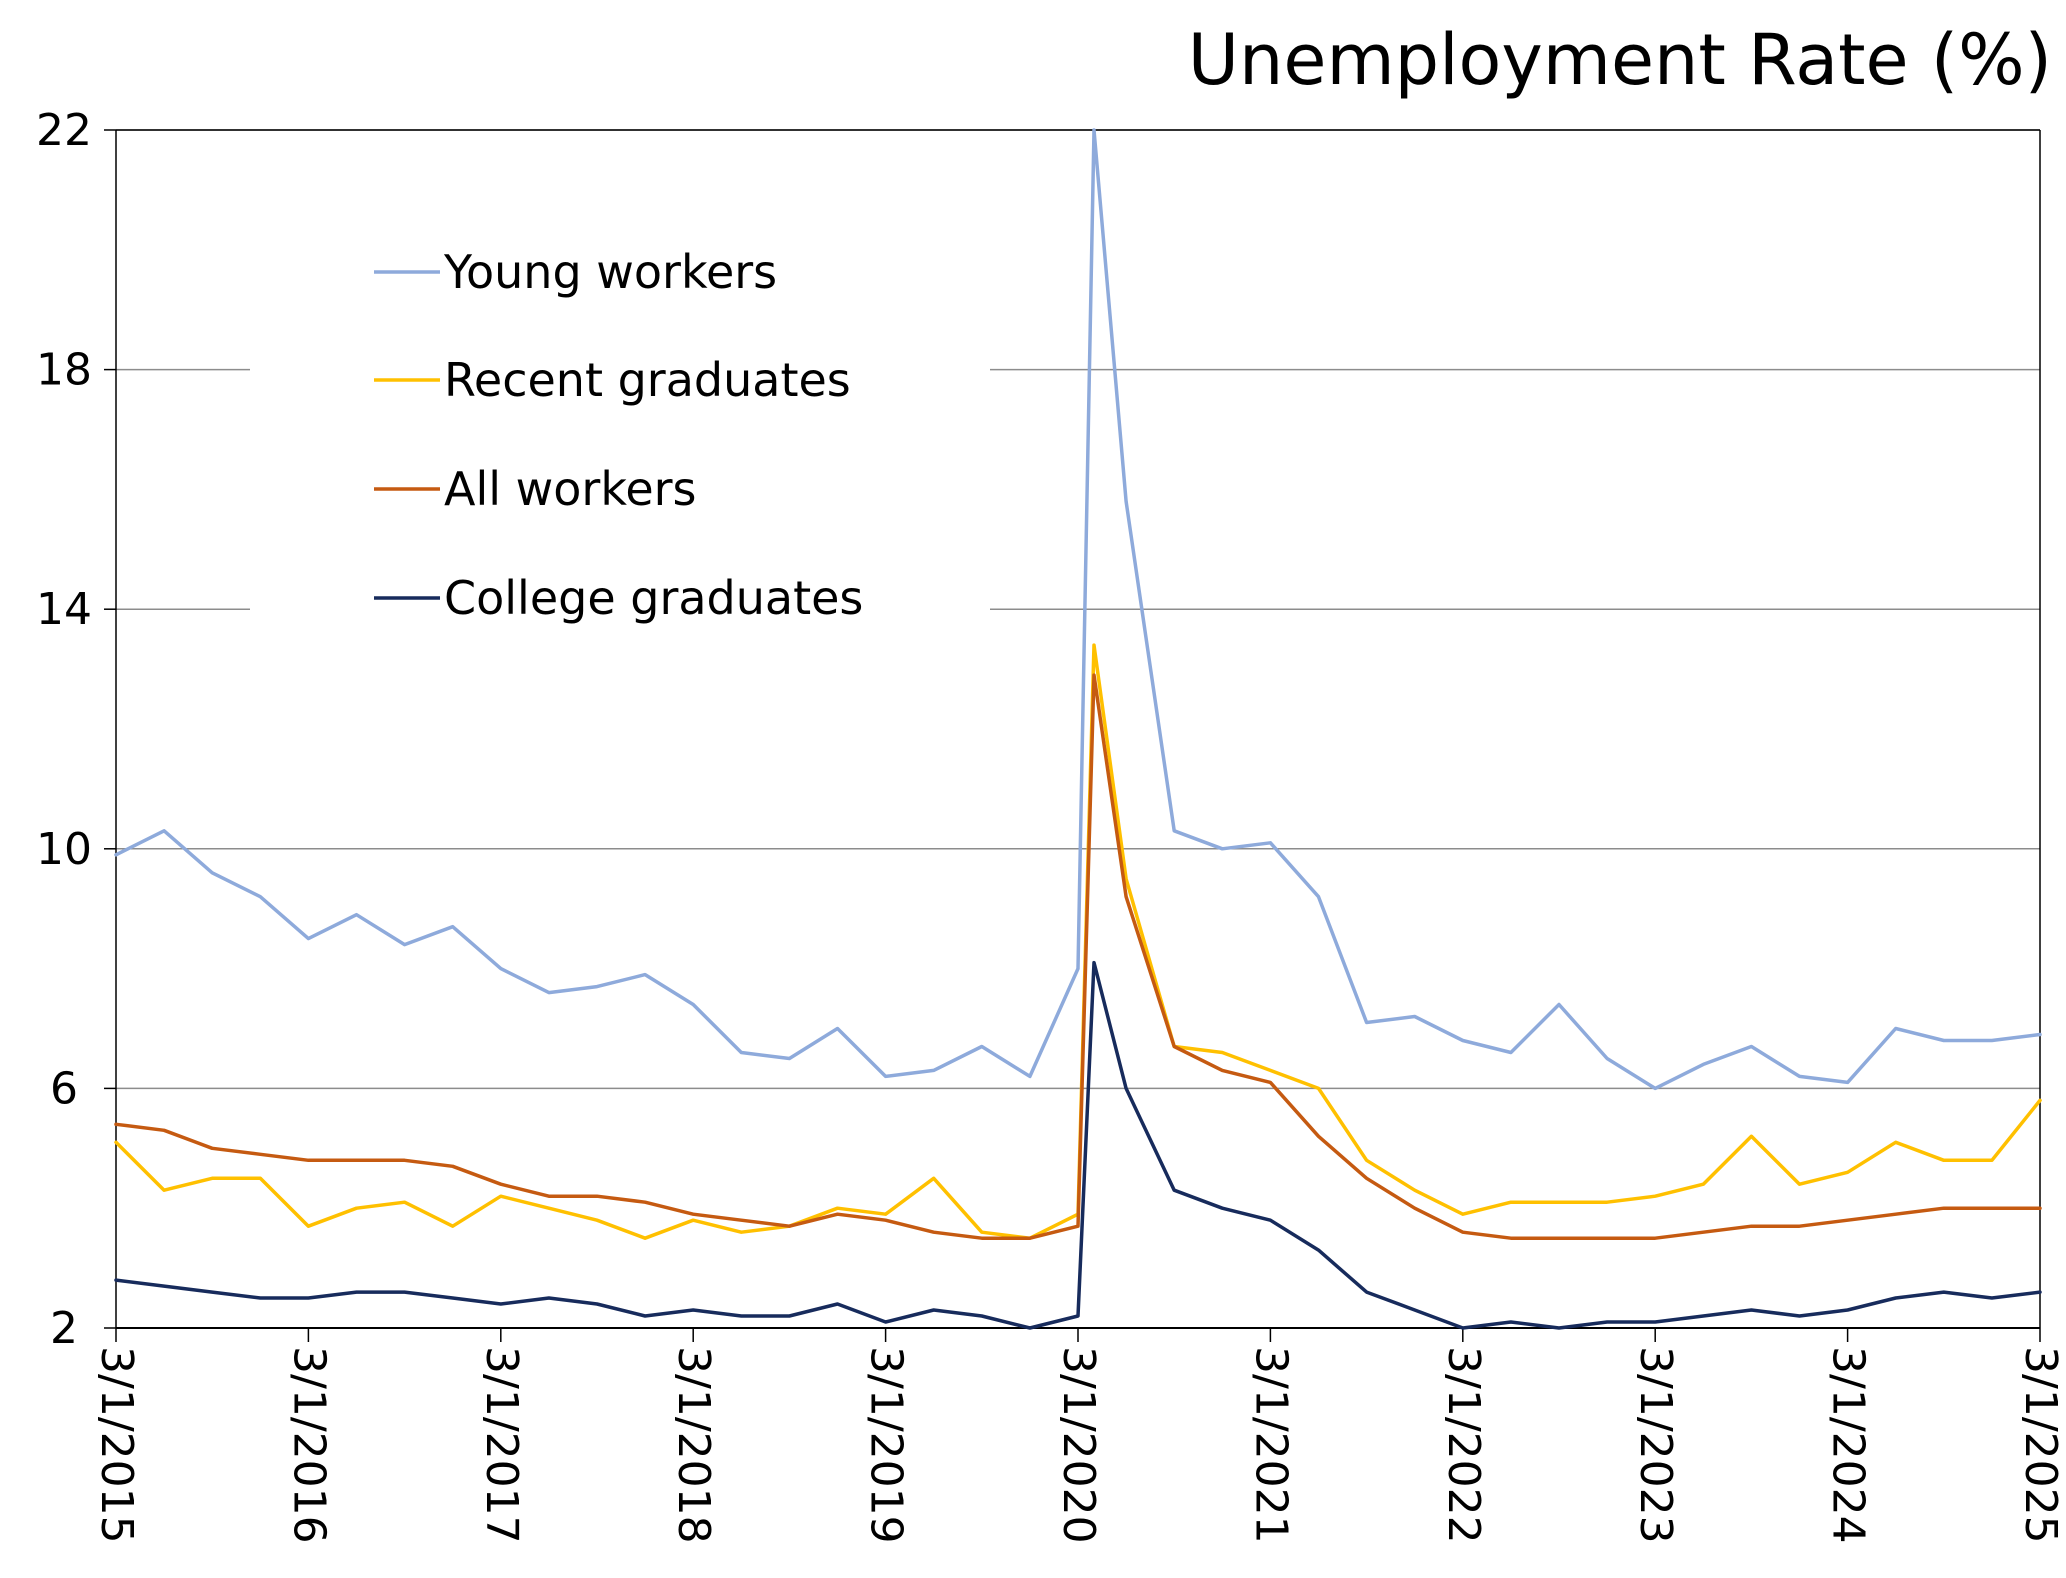 This screenshot has height=1578, width=2066. I want to click on xtick-label: 3/1/2020, so click(1078, 1445).